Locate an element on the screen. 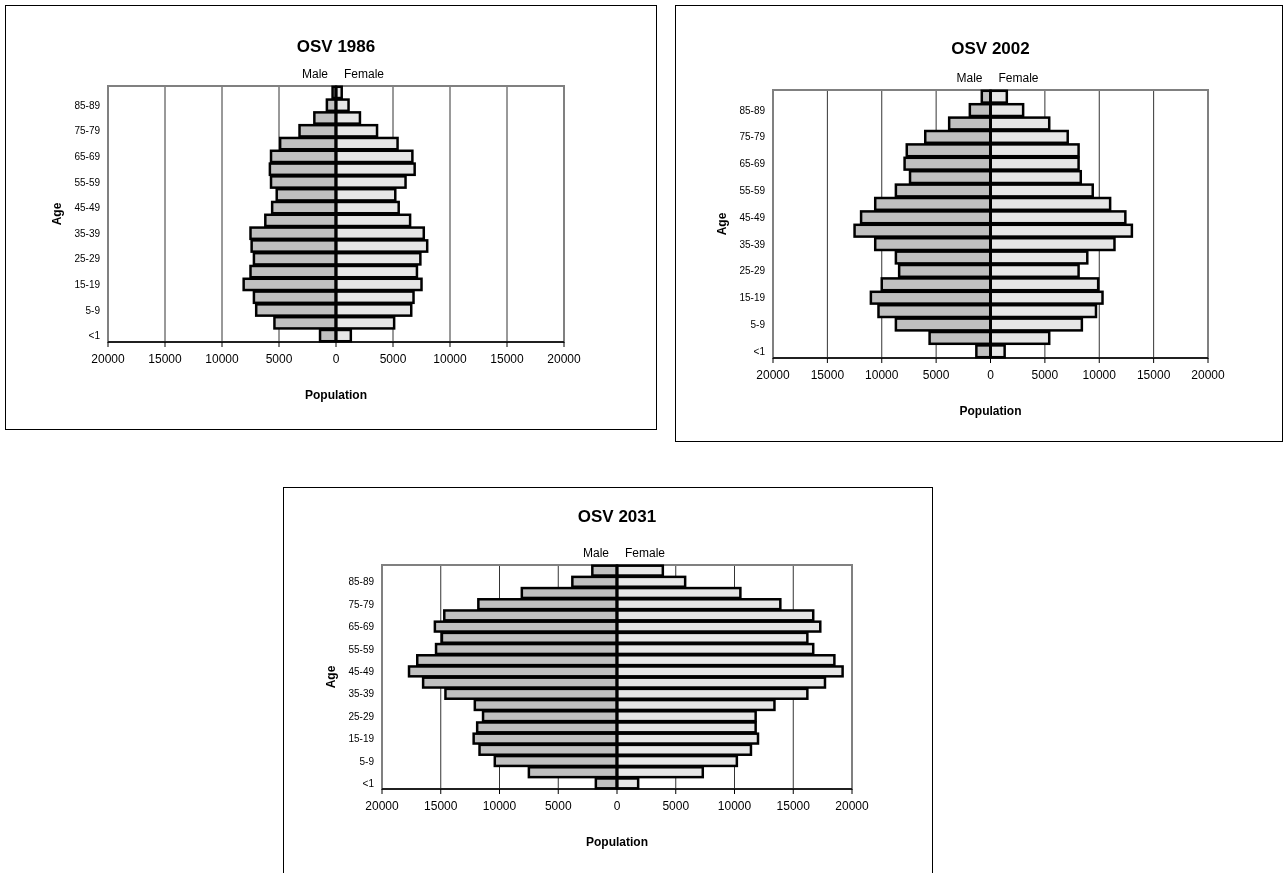 The height and width of the screenshot is (873, 1285). chart-title: OSV 2031 is located at coordinates (617, 516).